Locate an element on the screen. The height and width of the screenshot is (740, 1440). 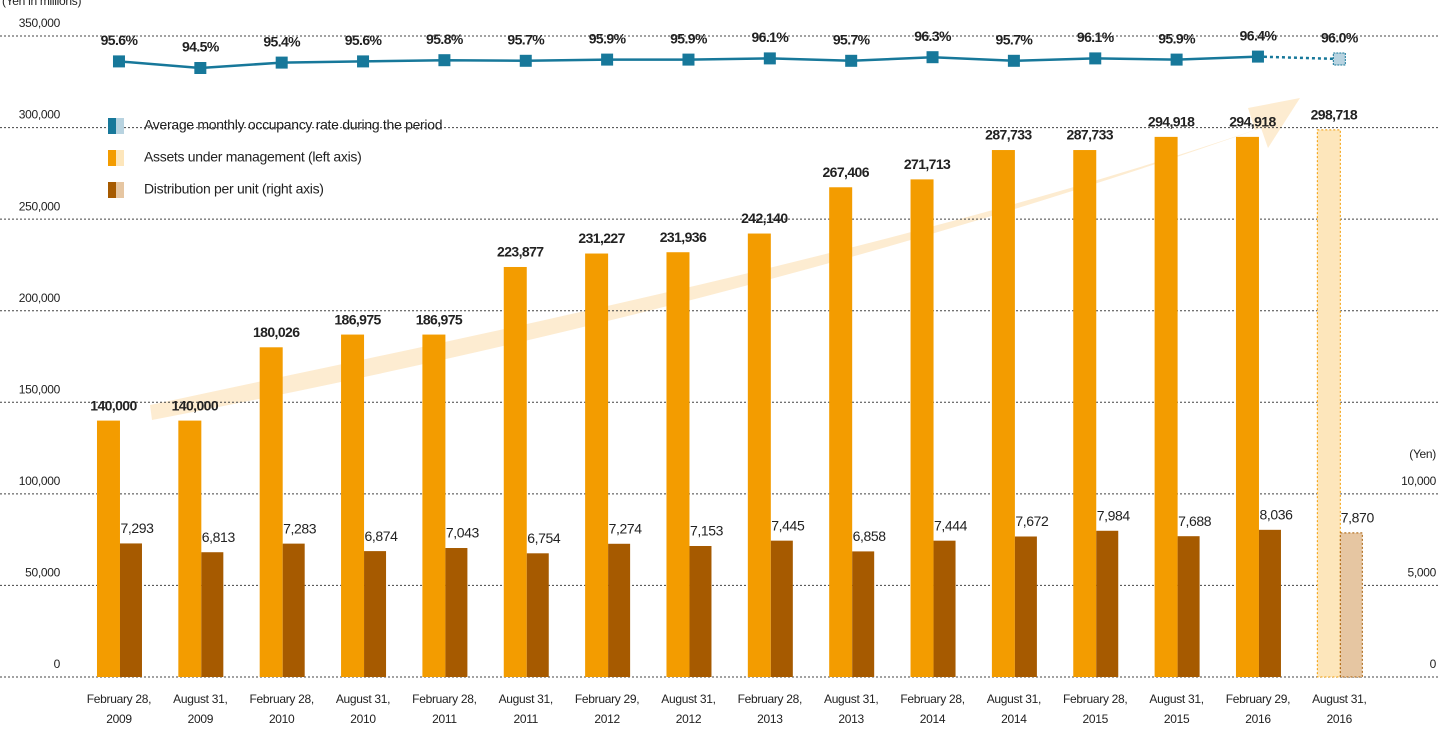
value-label: 7,274 is located at coordinates (626, 528).